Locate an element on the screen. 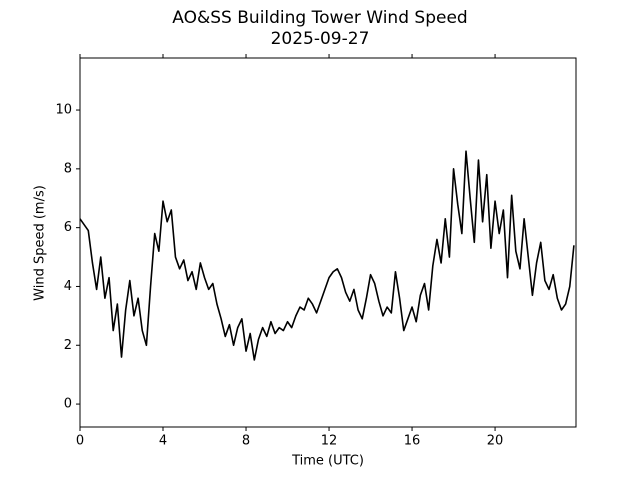 The image size is (640, 480). y-tick-label: 2 is located at coordinates (68, 345).